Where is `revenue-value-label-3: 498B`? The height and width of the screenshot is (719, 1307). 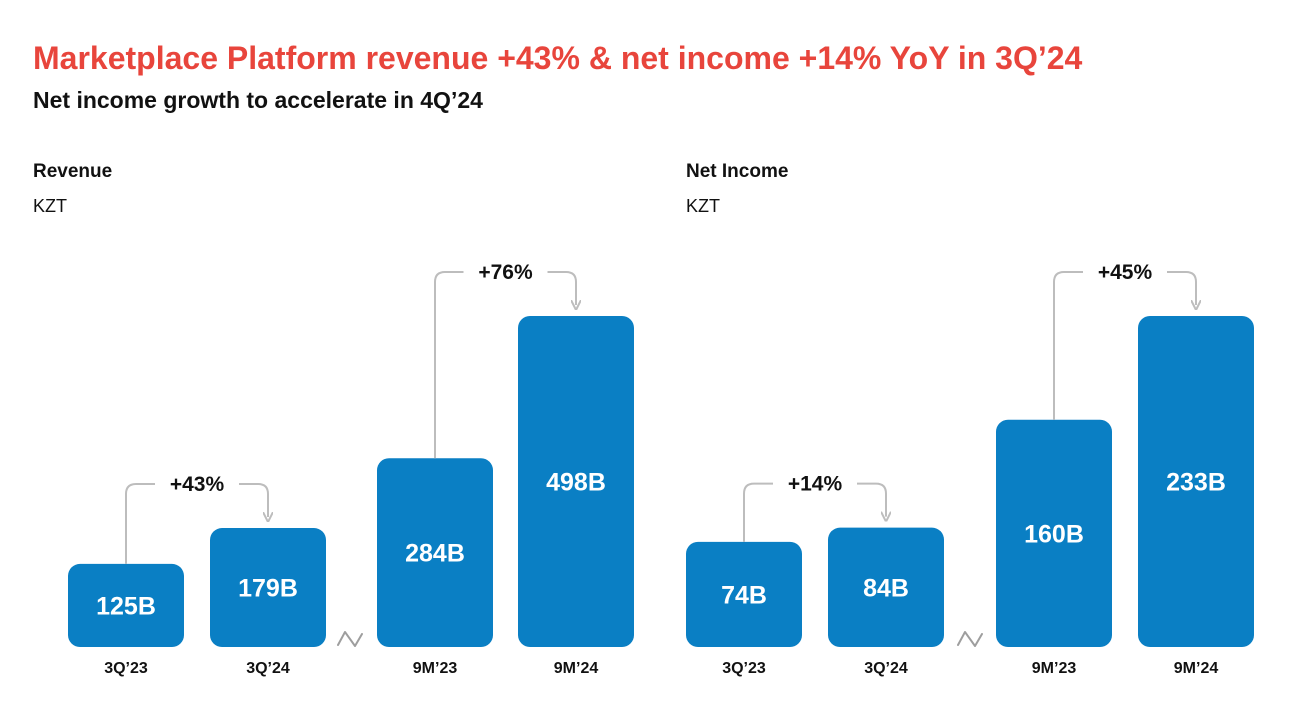 revenue-value-label-3: 498B is located at coordinates (576, 483).